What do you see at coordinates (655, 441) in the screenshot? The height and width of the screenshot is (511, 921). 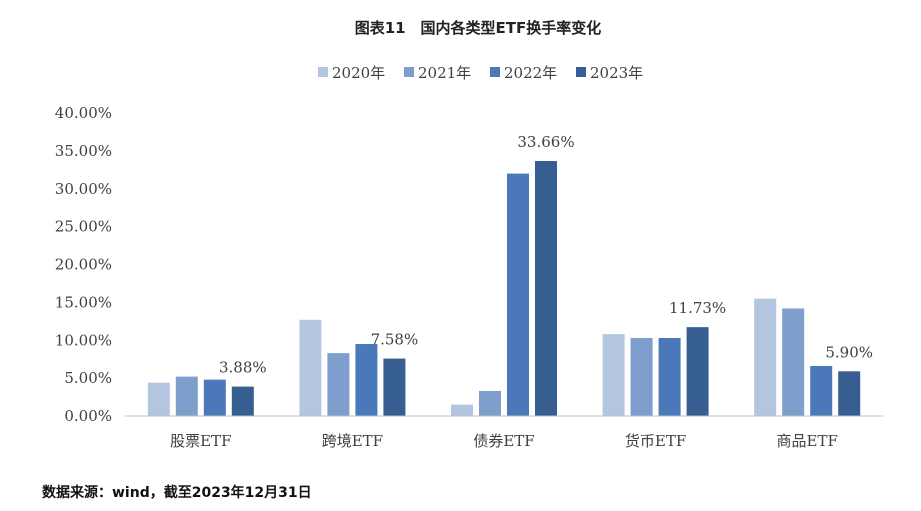 I see `x-tick-label: 货币ETF` at bounding box center [655, 441].